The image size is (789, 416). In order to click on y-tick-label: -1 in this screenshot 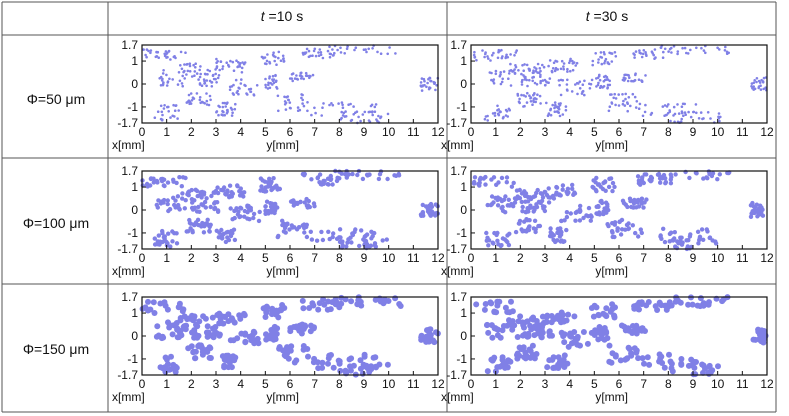, I will do `click(132, 359)`.